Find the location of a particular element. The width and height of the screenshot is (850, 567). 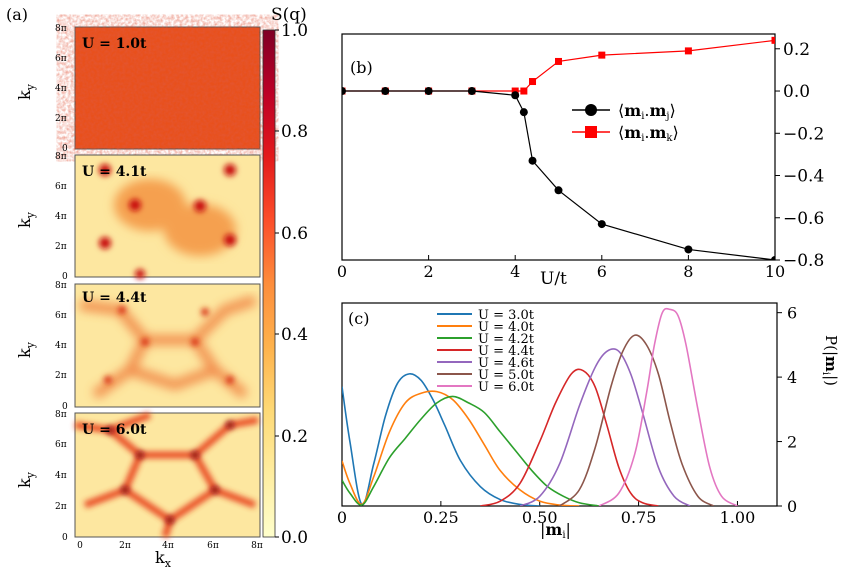

map3-ytick-4: 4π is located at coordinates (61, 346).